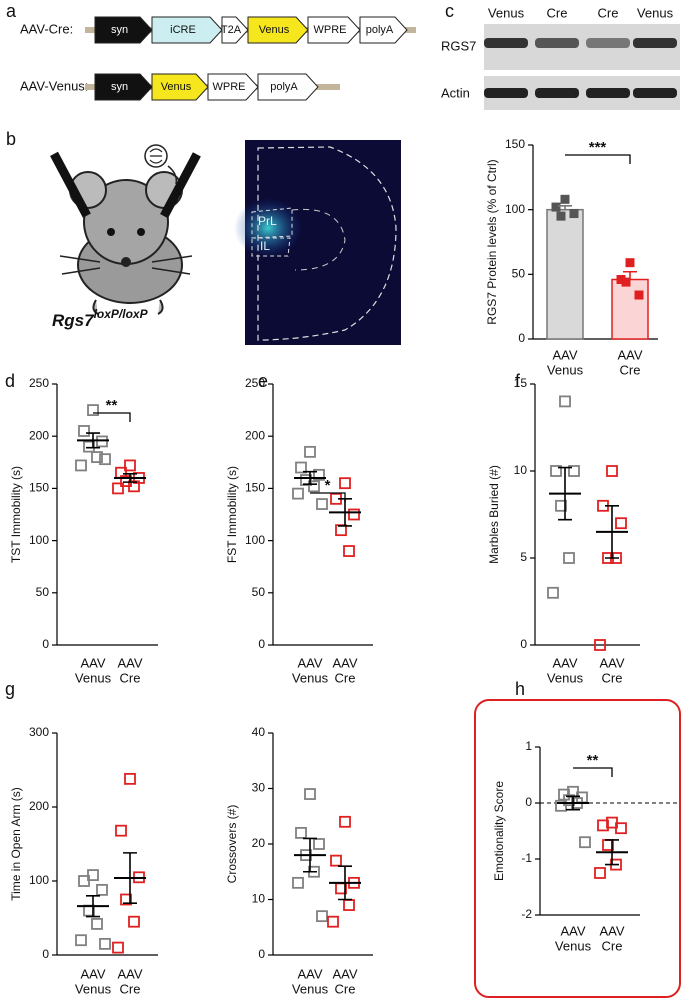 The image size is (685, 1003). Describe the element at coordinates (121, 314) in the screenshot. I see `allele-superscript: loxP/loxP` at that location.